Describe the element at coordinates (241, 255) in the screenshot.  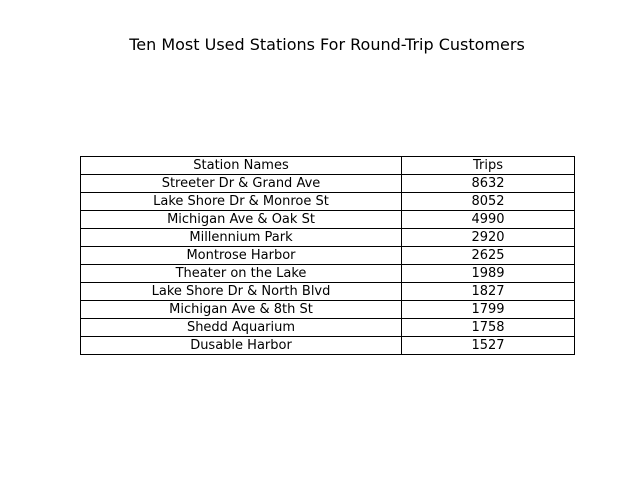
I see `station-name-cell: Montrose Harbor` at that location.